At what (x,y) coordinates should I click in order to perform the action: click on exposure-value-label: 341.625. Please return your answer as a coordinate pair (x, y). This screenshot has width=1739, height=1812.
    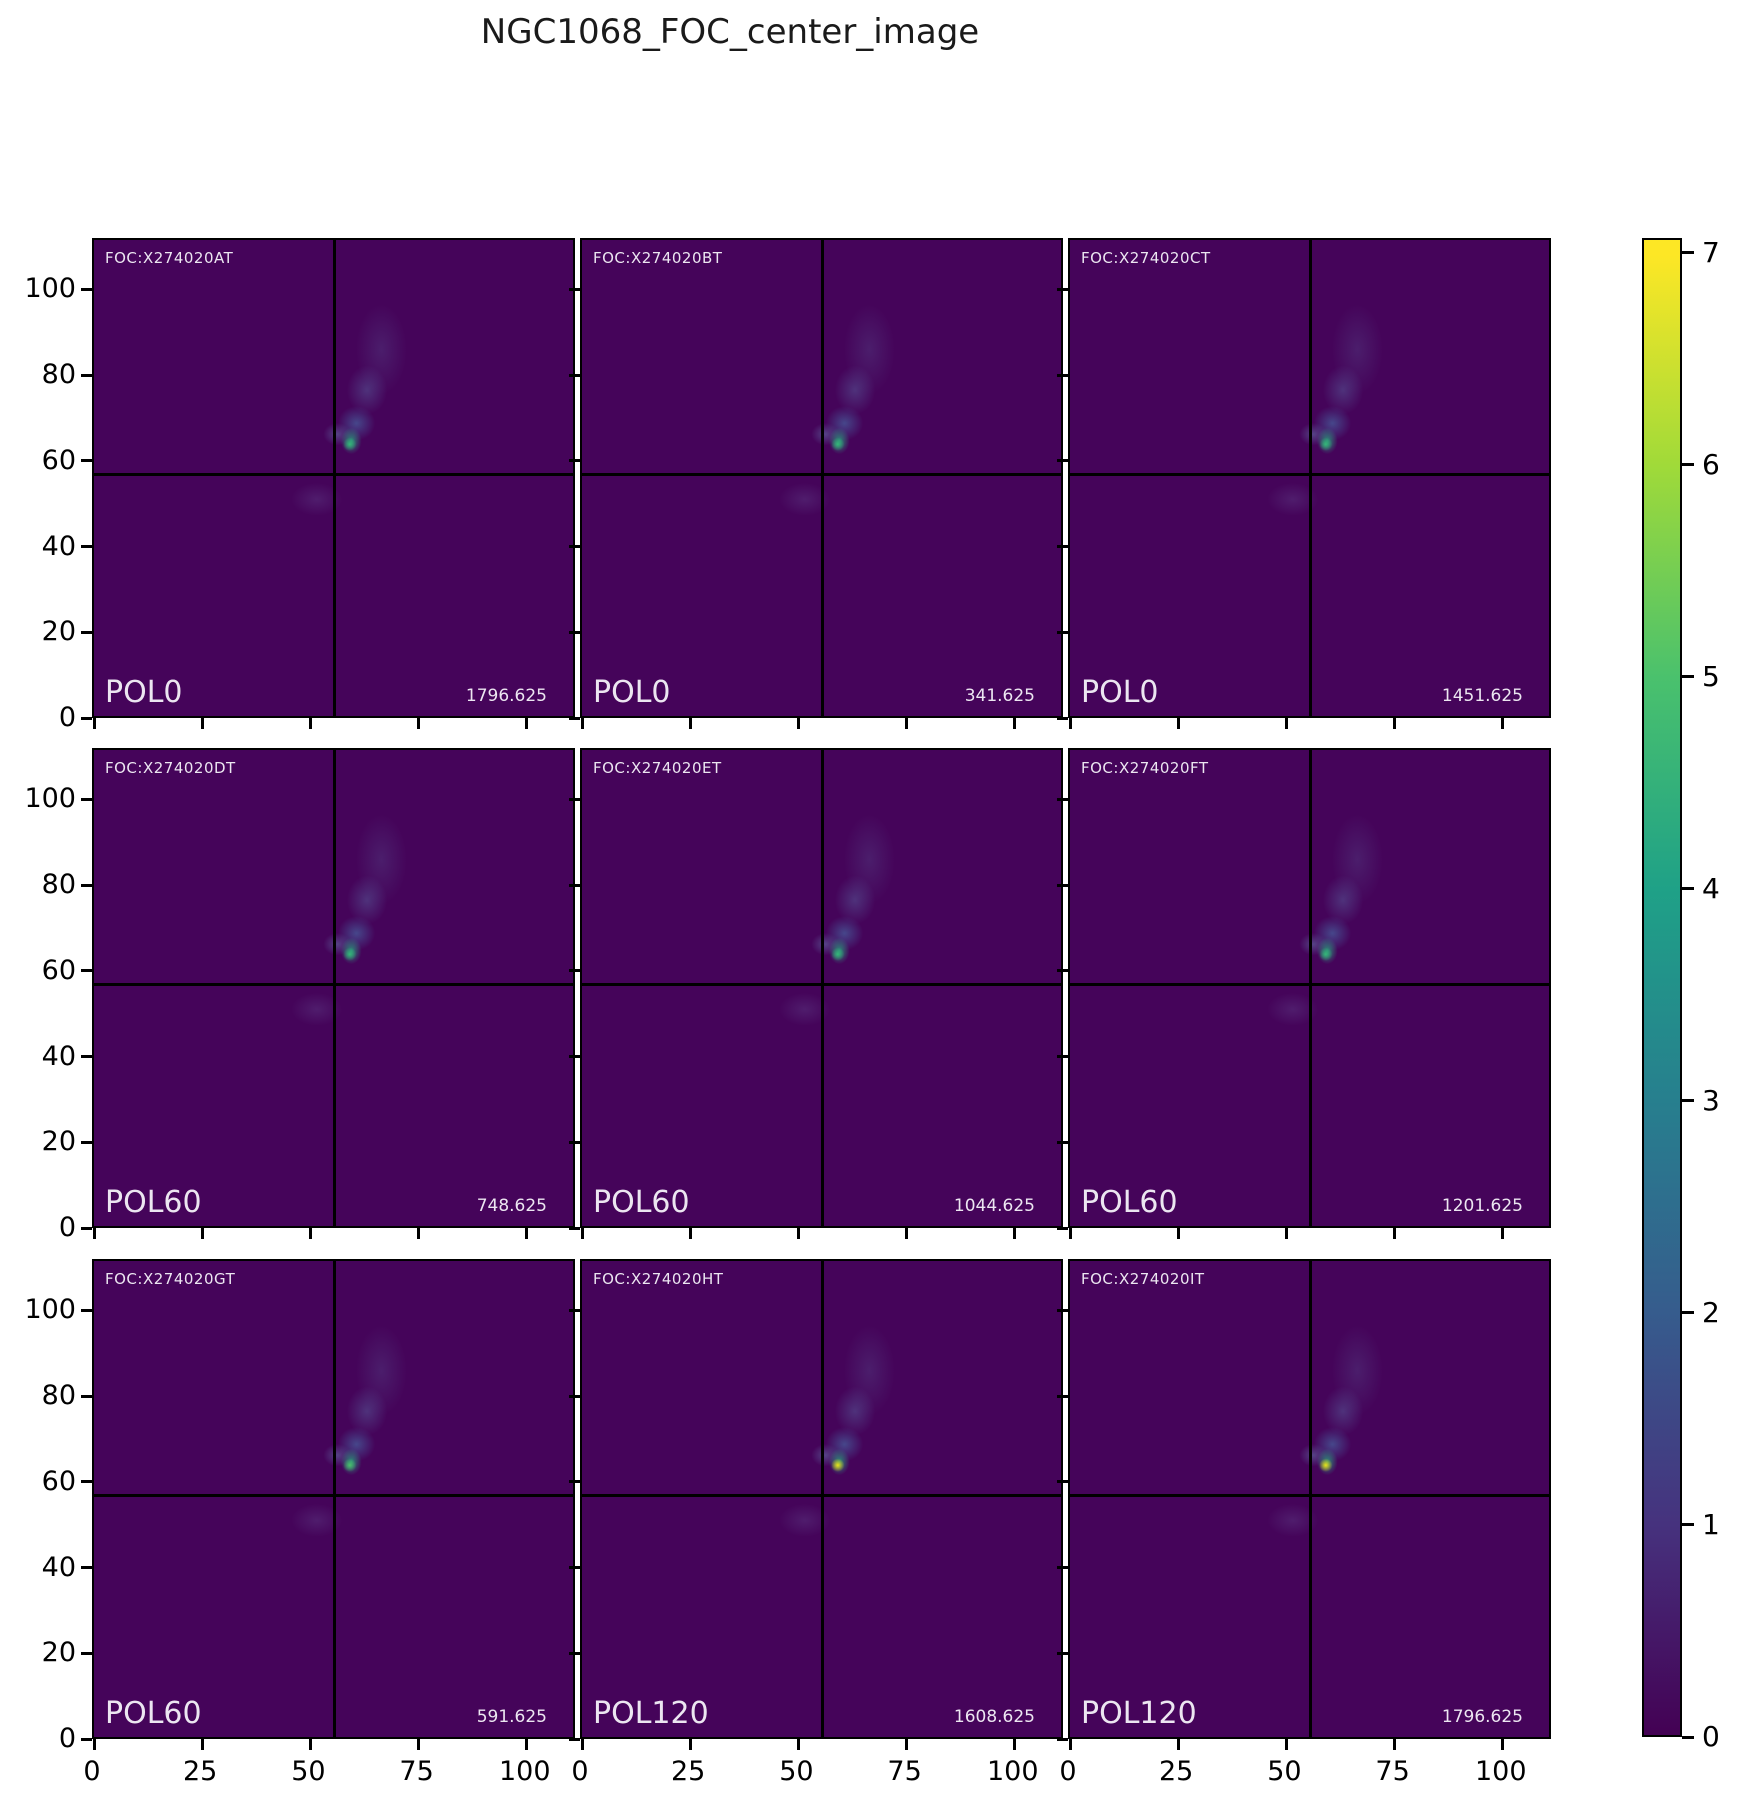
    Looking at the image, I should click on (999, 696).